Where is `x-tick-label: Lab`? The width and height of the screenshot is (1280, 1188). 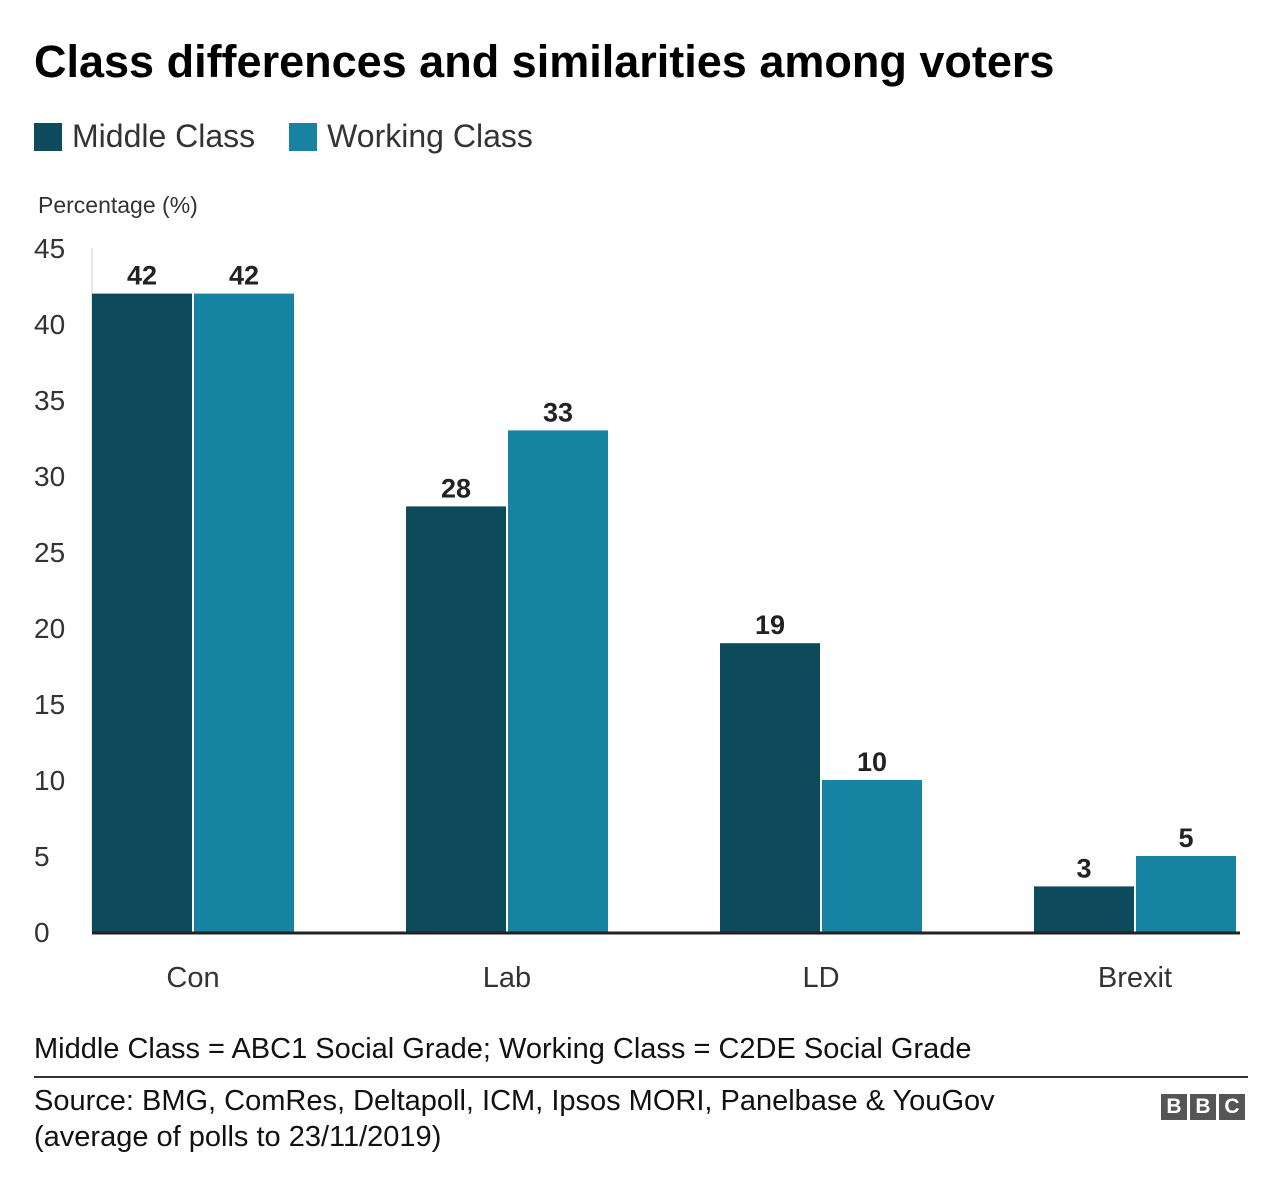 x-tick-label: Lab is located at coordinates (507, 978).